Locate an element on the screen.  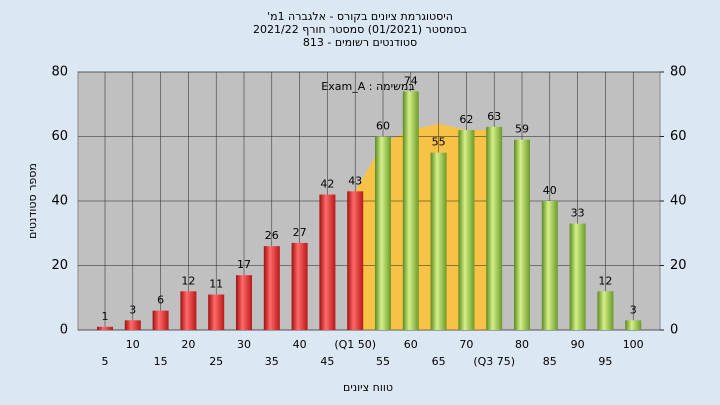
x-tick-label: 55 is located at coordinates (383, 361).